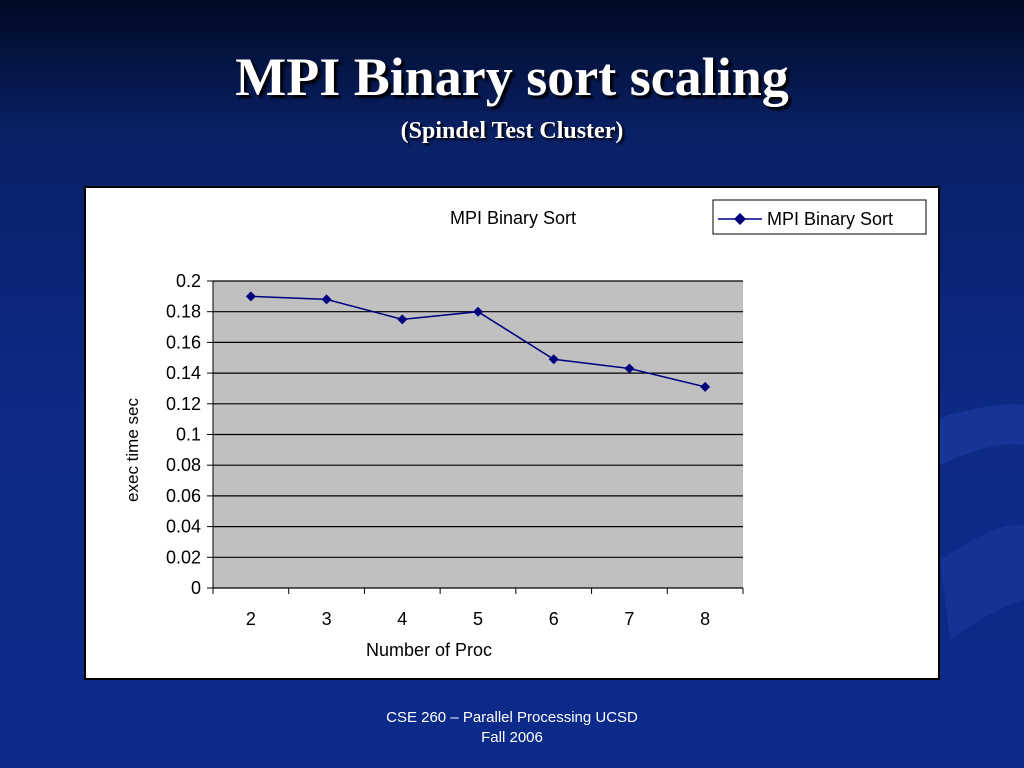 This screenshot has height=768, width=1024. Describe the element at coordinates (512, 131) in the screenshot. I see `slide-subtitle: (Spindel Test Cluster)` at that location.